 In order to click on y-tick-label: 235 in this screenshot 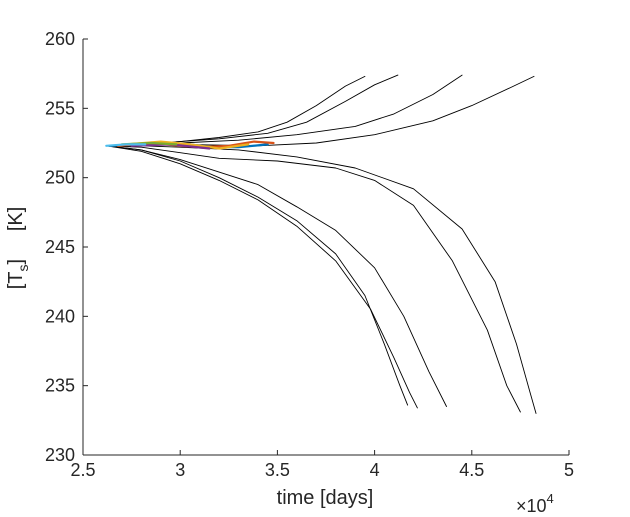, I will do `click(60, 386)`.